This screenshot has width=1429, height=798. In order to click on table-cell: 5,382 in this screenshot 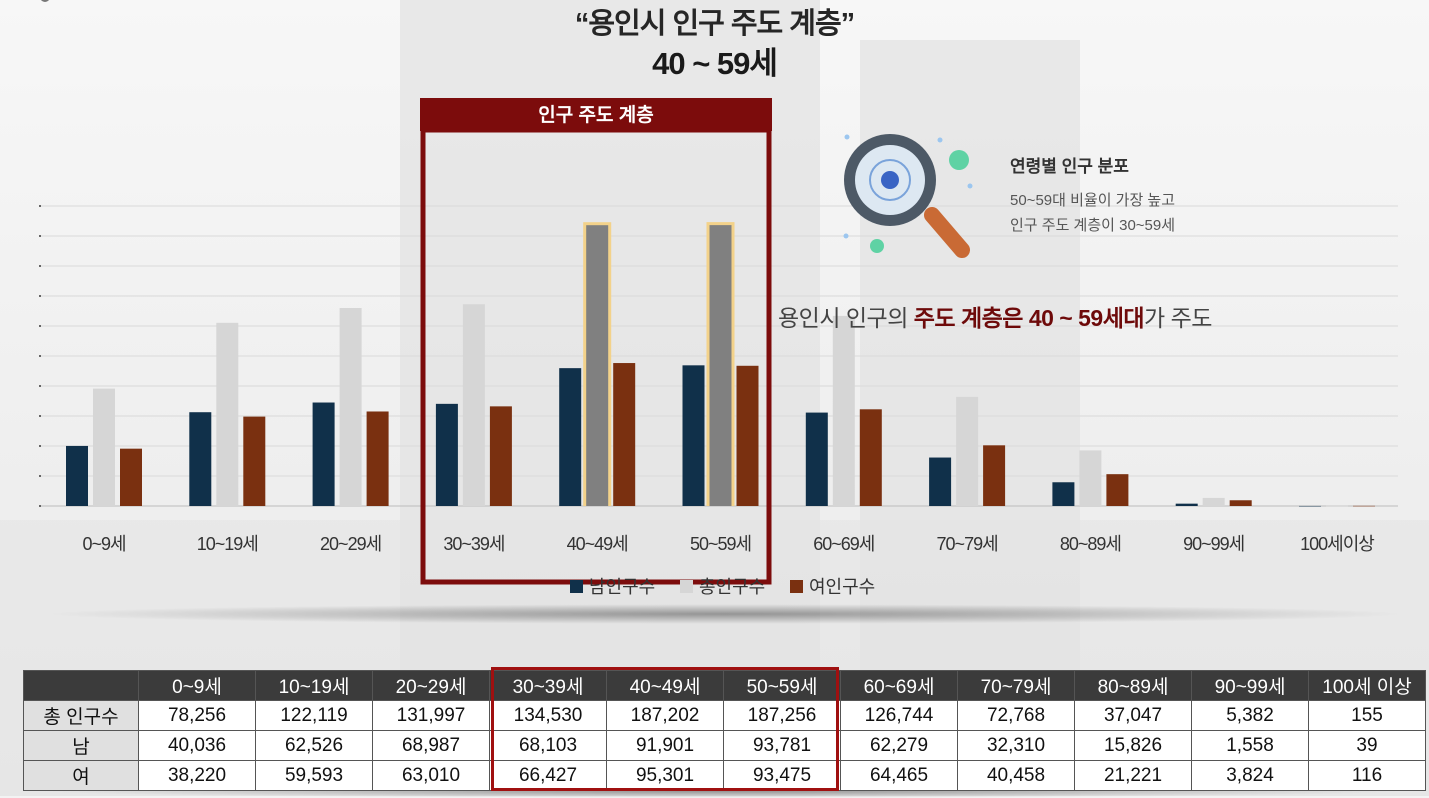, I will do `click(1250, 715)`.